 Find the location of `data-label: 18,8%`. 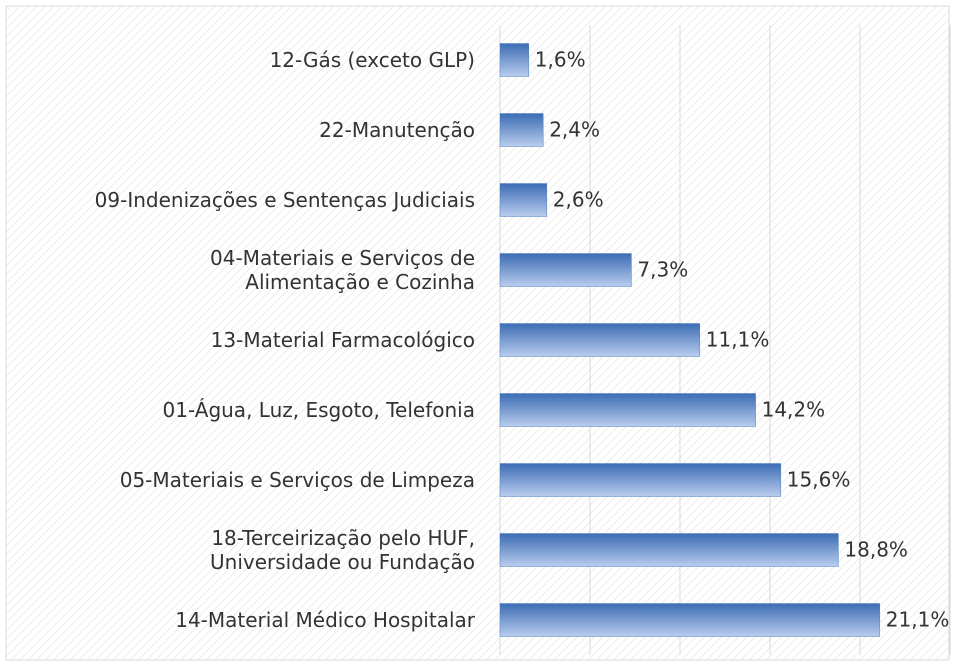

data-label: 18,8% is located at coordinates (876, 550).